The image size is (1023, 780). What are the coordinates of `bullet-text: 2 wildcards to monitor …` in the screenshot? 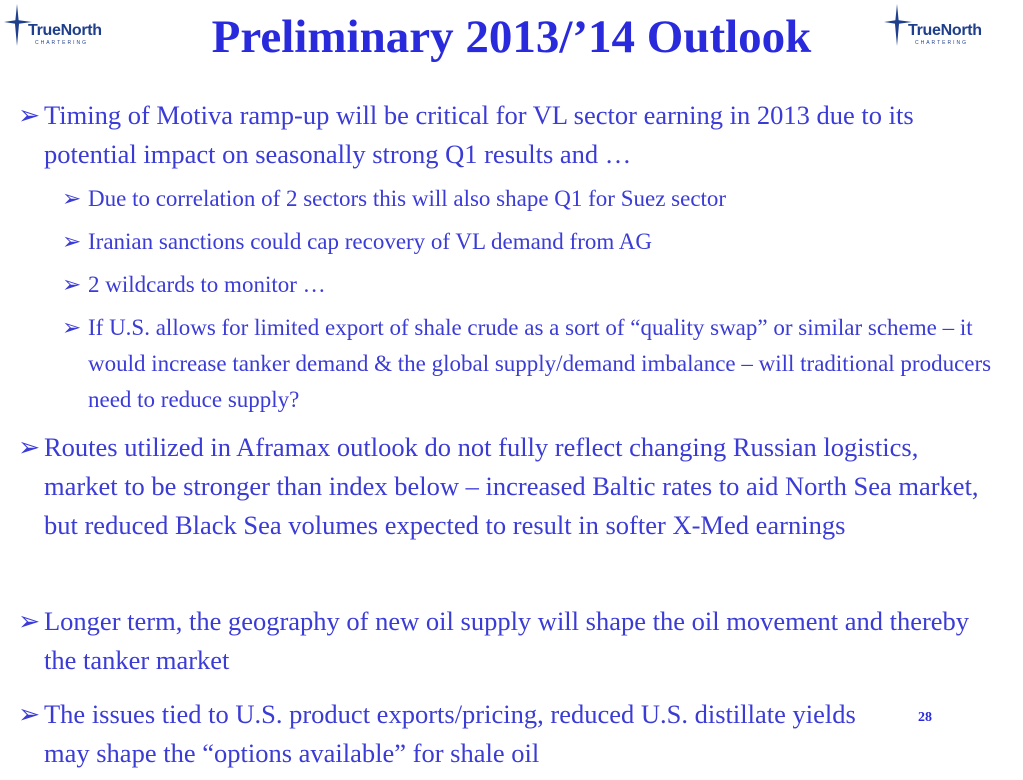 It's located at (207, 284).